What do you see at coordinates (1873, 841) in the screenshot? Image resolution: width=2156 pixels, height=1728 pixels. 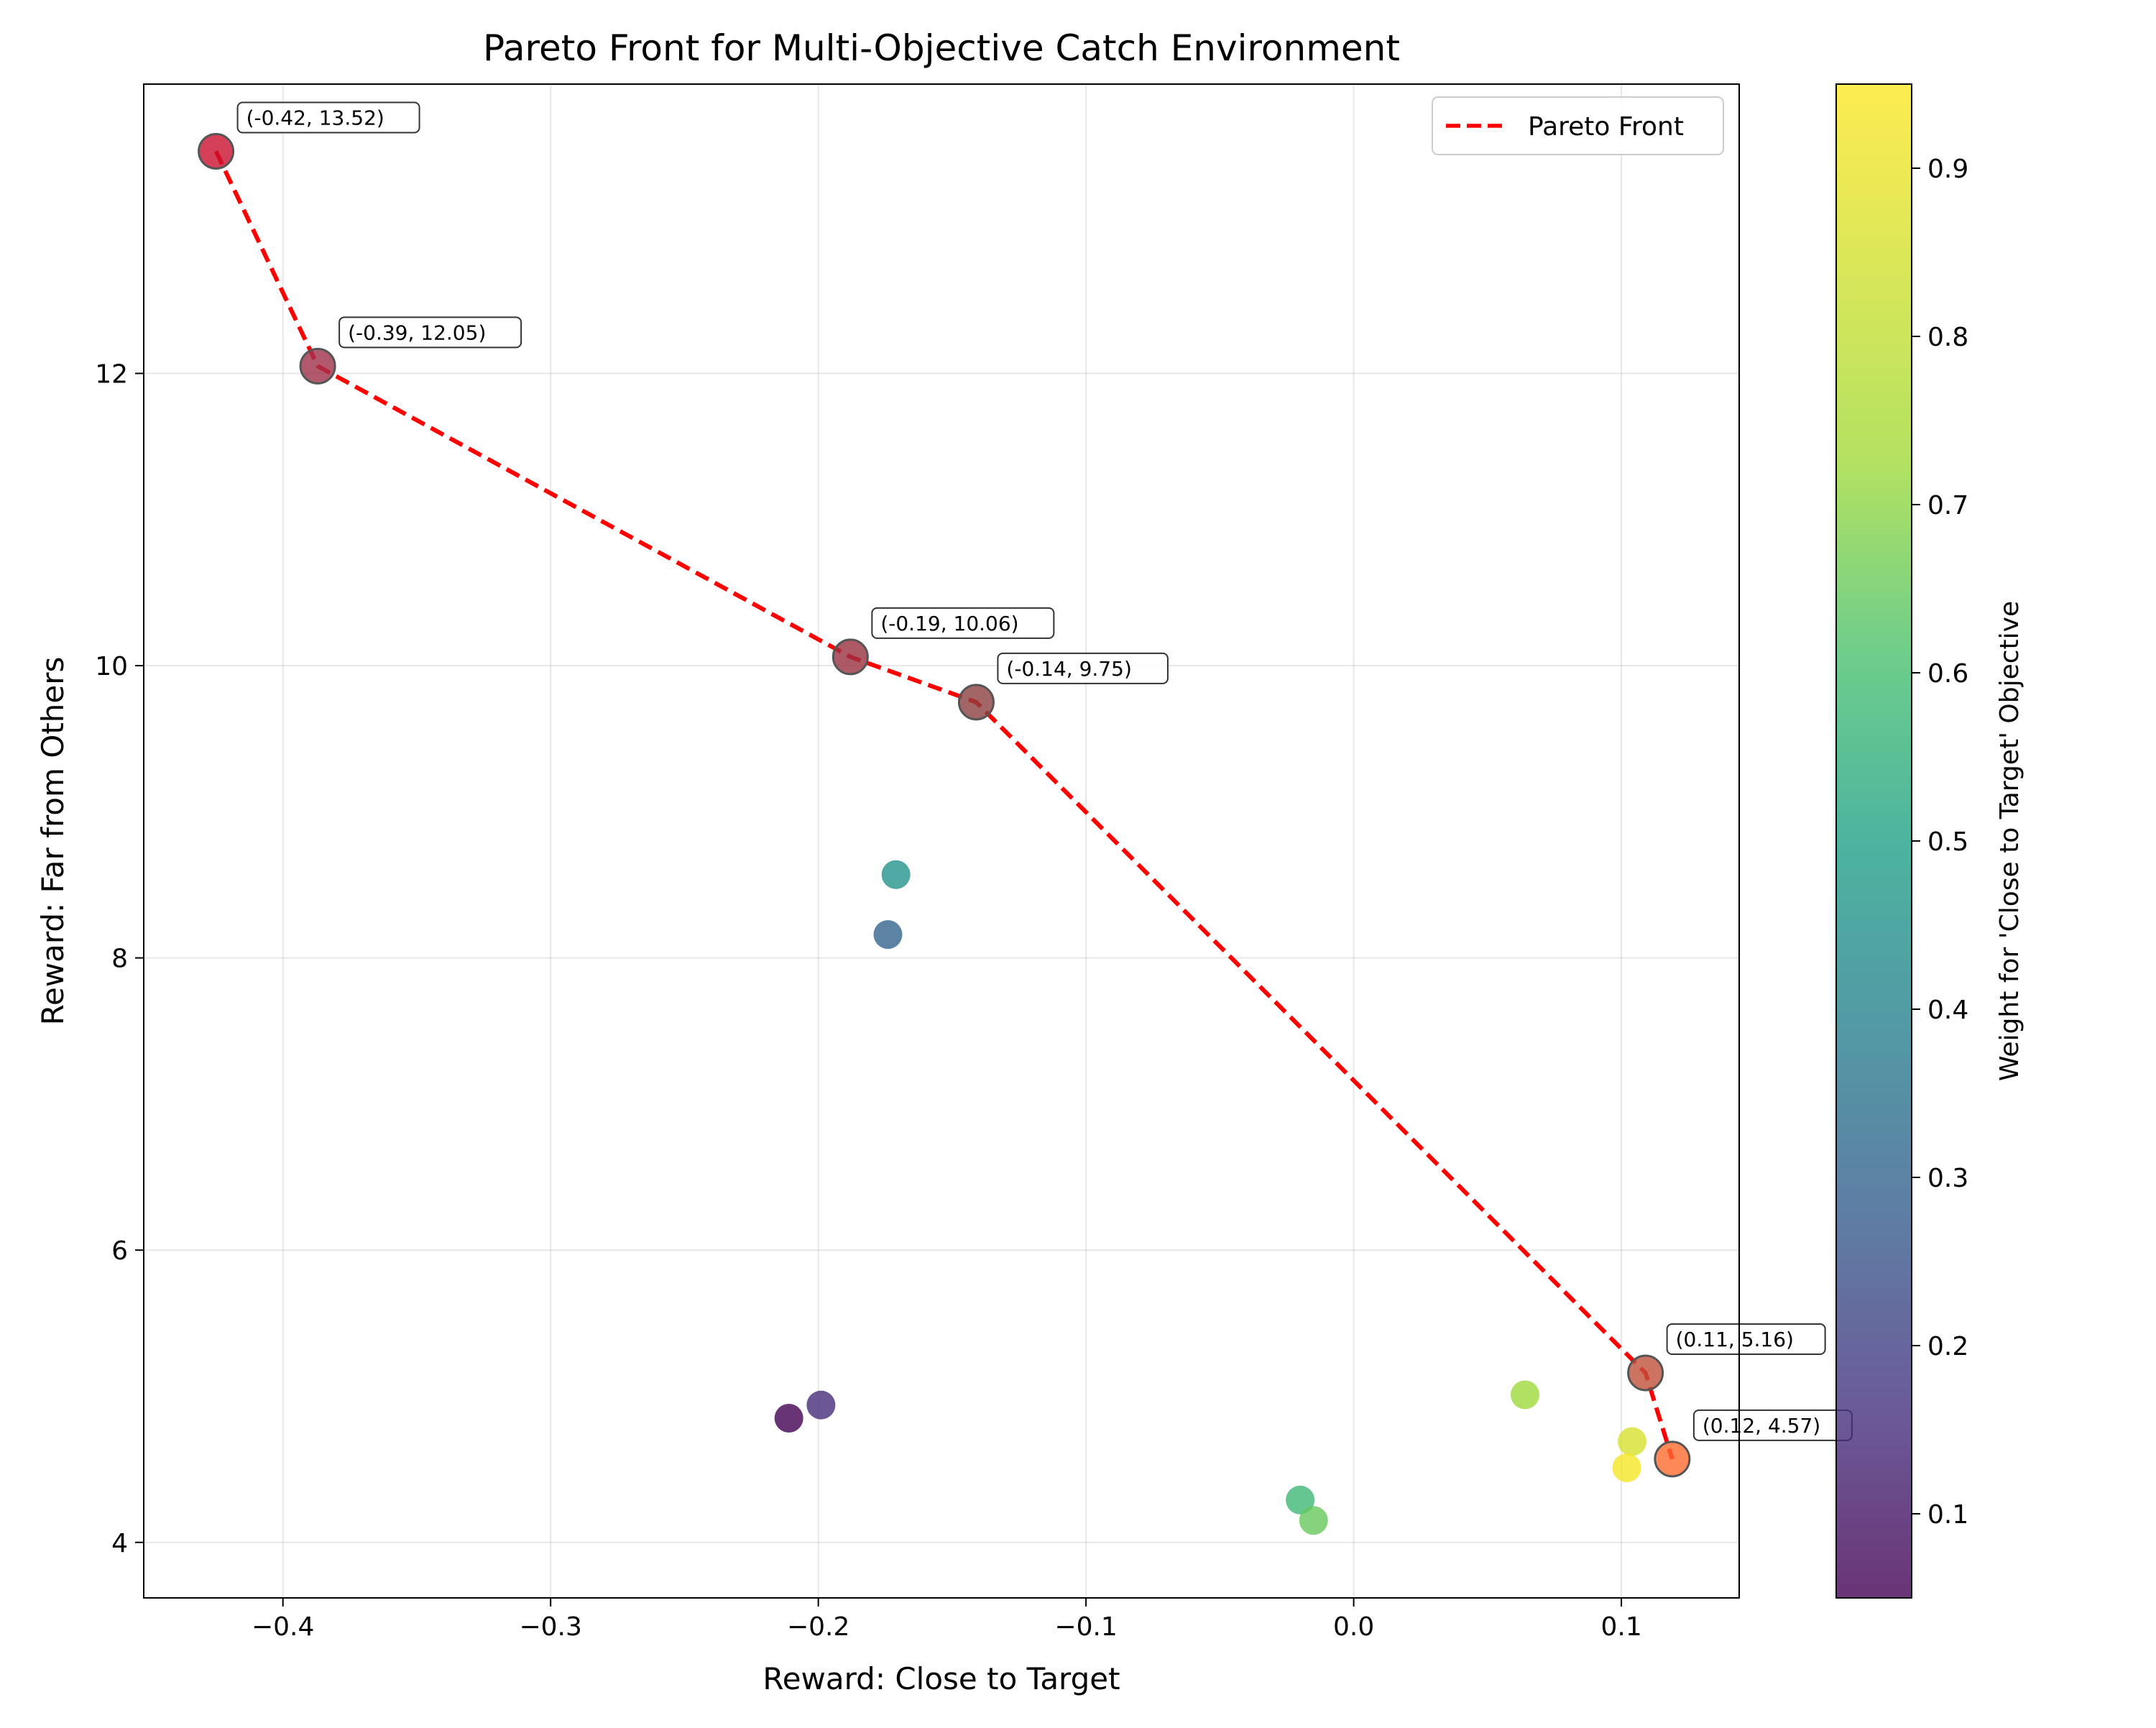 I see `colorbar-gradient` at bounding box center [1873, 841].